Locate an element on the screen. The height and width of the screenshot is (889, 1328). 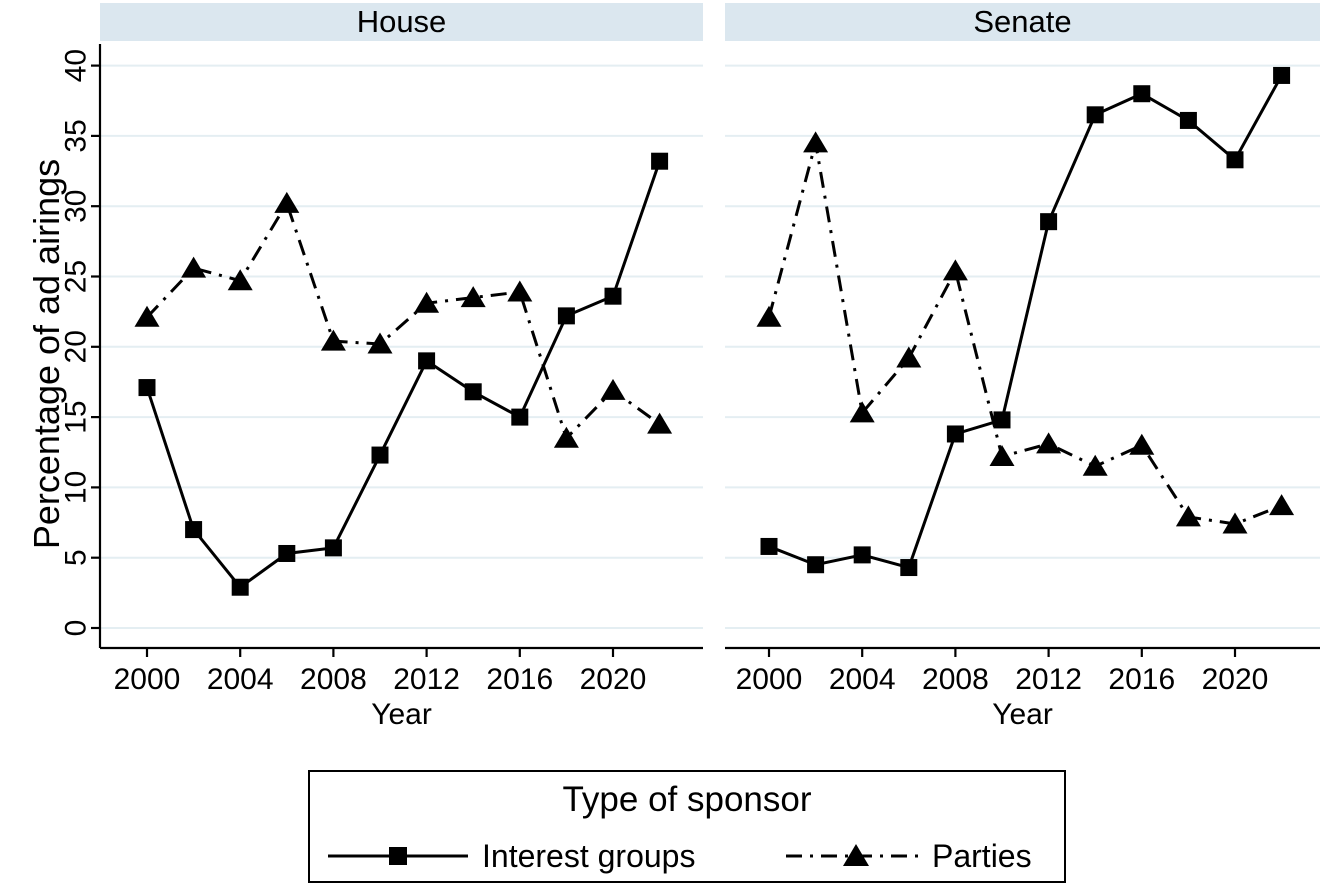
legend-marker-square is located at coordinates (398, 856).